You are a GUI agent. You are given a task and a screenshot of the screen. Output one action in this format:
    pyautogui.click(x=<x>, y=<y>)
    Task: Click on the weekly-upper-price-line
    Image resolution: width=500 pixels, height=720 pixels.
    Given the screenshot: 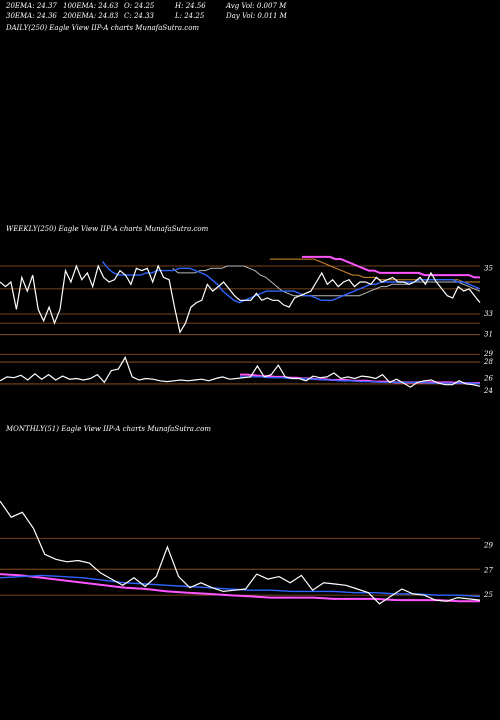 What is the action you would take?
    pyautogui.click(x=240, y=299)
    